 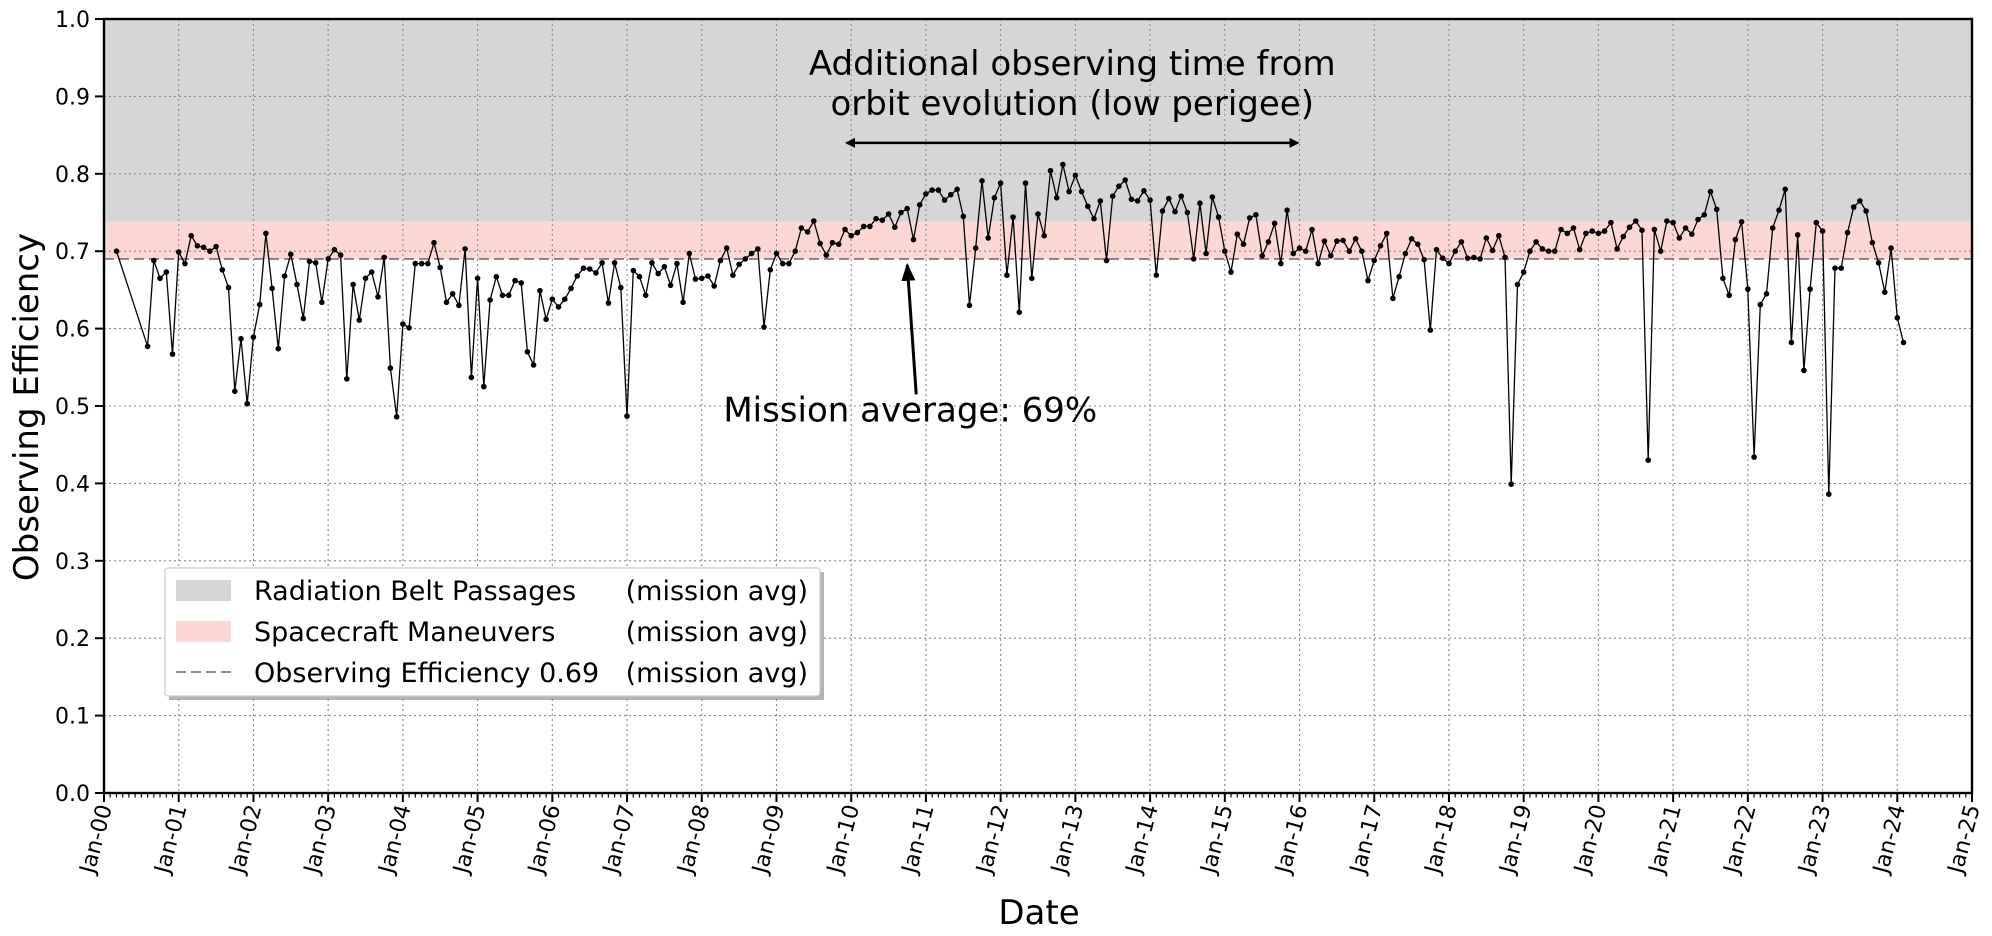 I want to click on x-tick-label: Jan-16, so click(x=1292, y=840).